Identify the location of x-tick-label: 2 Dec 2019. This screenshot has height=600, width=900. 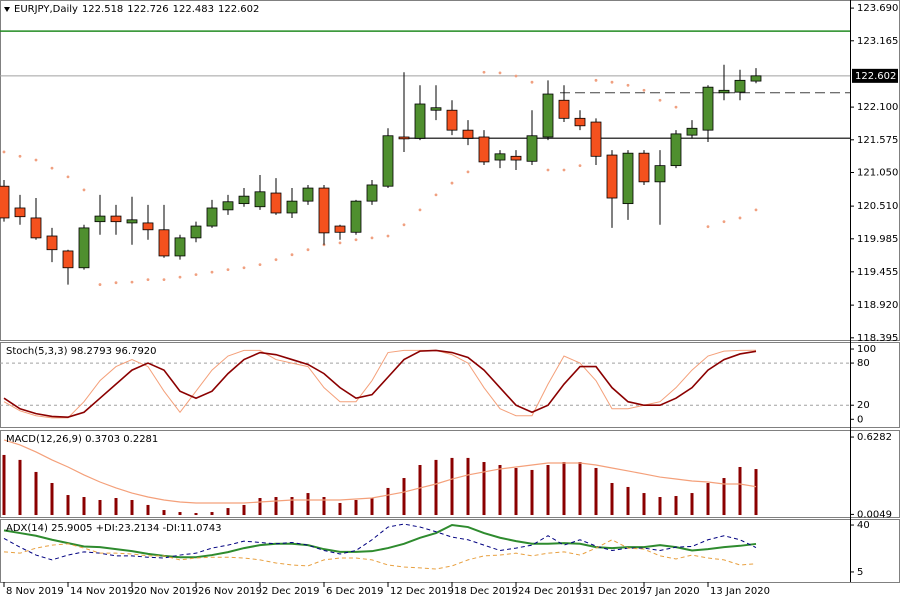
(291, 591).